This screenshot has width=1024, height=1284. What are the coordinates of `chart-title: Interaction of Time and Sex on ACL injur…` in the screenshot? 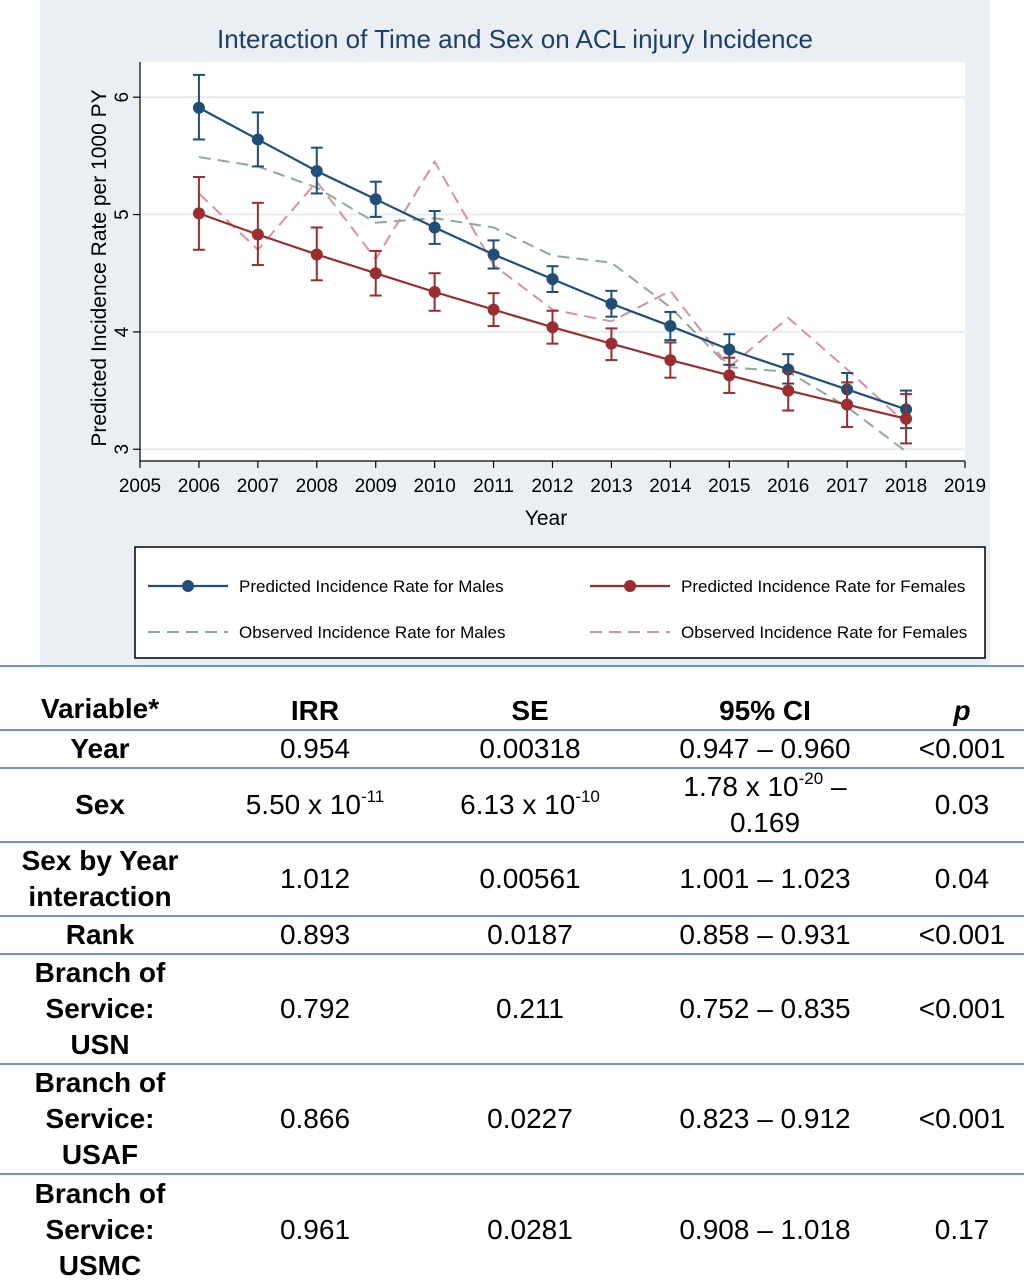 It's located at (515, 39).